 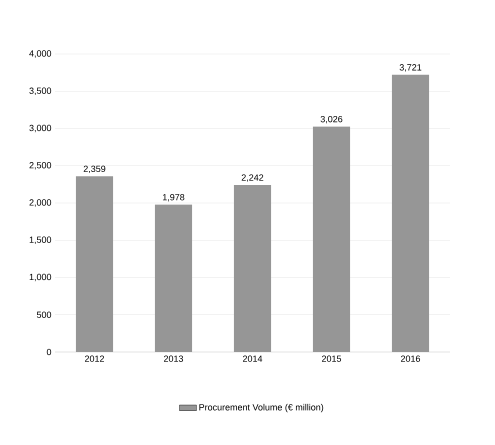 What do you see at coordinates (49, 352) in the screenshot?
I see `y-tick-label: 0` at bounding box center [49, 352].